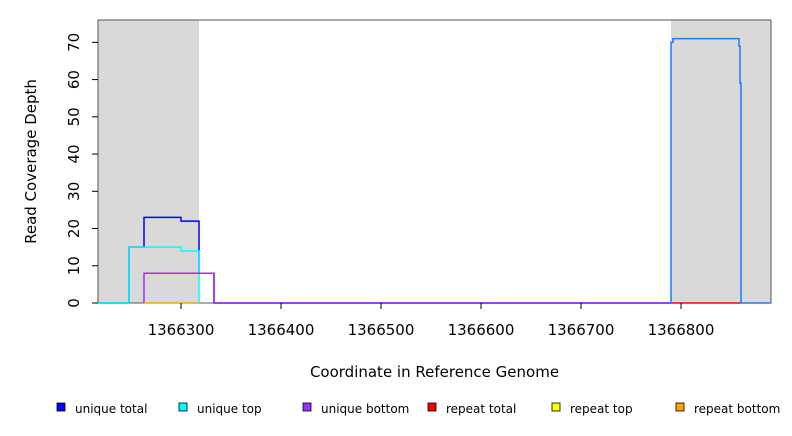 The image size is (792, 436). What do you see at coordinates (434, 372) in the screenshot?
I see `x-axis-title: Coordinate in Reference Genome` at bounding box center [434, 372].